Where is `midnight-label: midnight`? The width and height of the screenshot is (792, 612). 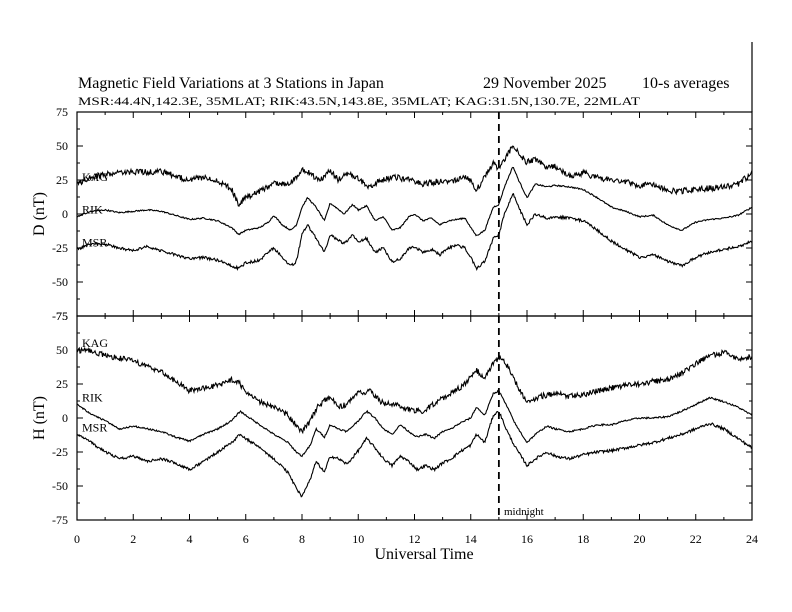 midnight-label: midnight is located at coordinates (524, 512).